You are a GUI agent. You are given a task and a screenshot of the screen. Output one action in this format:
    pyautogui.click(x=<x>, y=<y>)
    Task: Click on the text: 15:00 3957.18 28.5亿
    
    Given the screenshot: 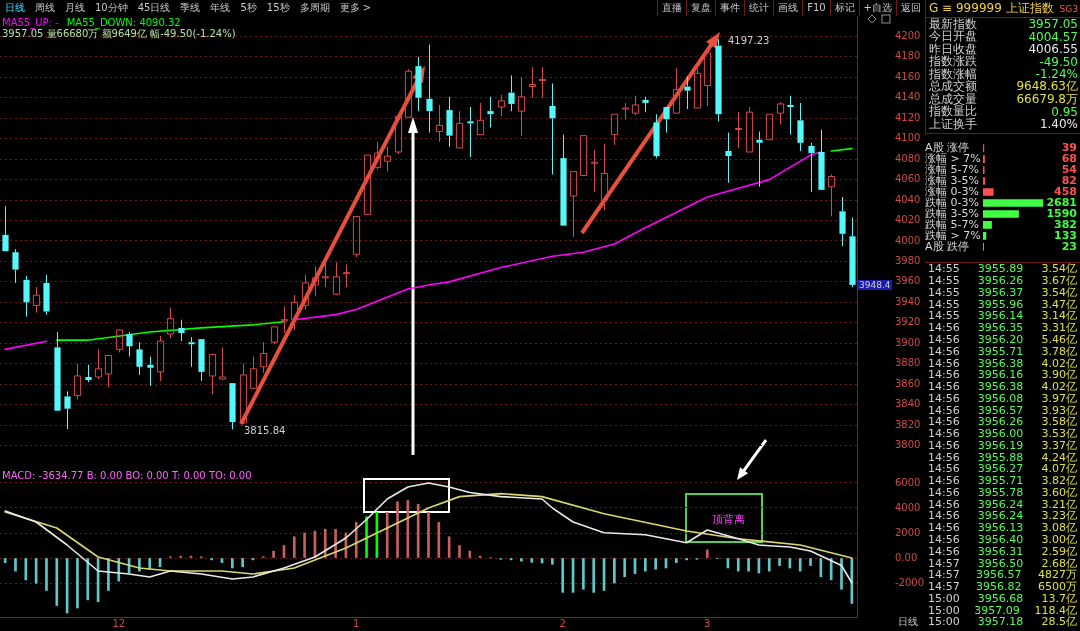 What is the action you would take?
    pyautogui.click(x=1002, y=622)
    